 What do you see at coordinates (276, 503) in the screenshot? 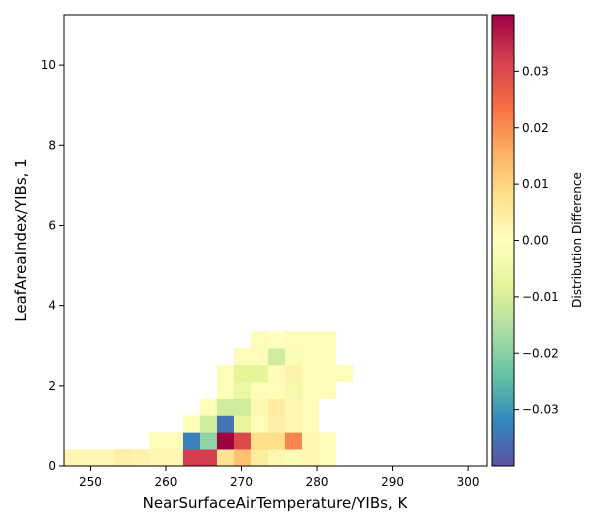
I see `x-axis-label: NearSurfaceAirTemperature/YIBs, K` at bounding box center [276, 503].